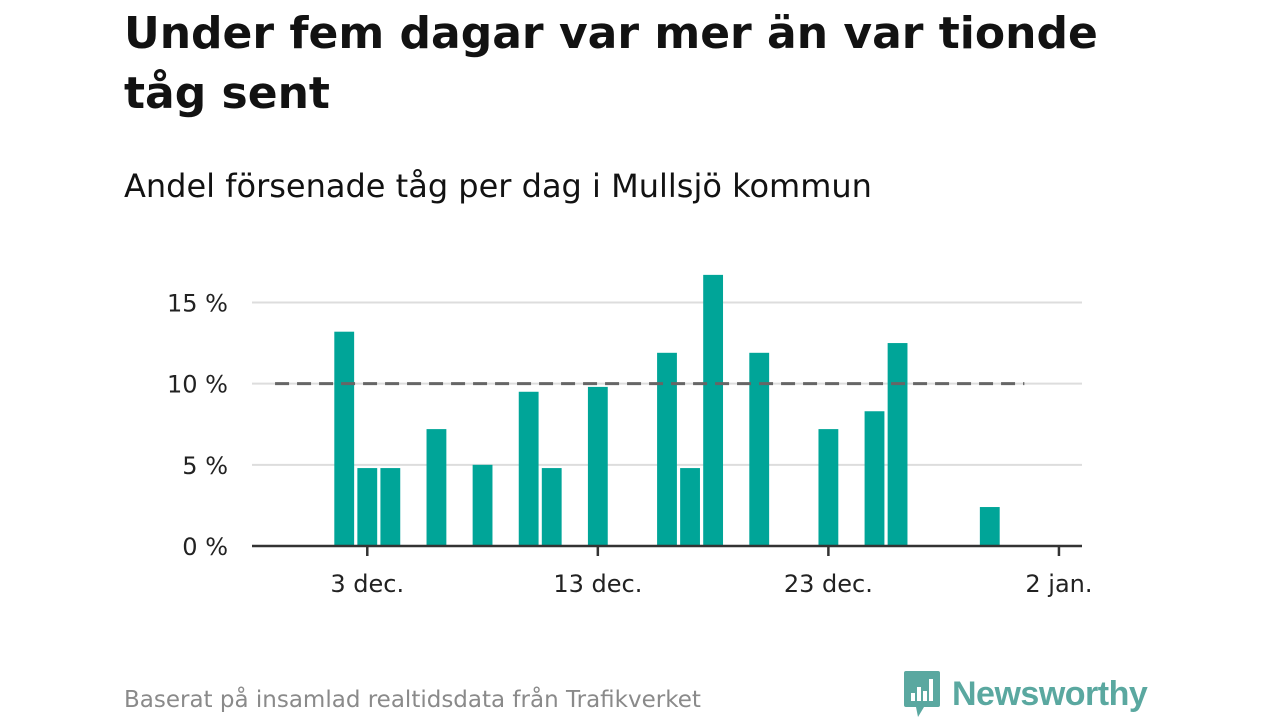 The image size is (1280, 720). What do you see at coordinates (1050, 693) in the screenshot?
I see `brand-name: Newsworthy` at bounding box center [1050, 693].